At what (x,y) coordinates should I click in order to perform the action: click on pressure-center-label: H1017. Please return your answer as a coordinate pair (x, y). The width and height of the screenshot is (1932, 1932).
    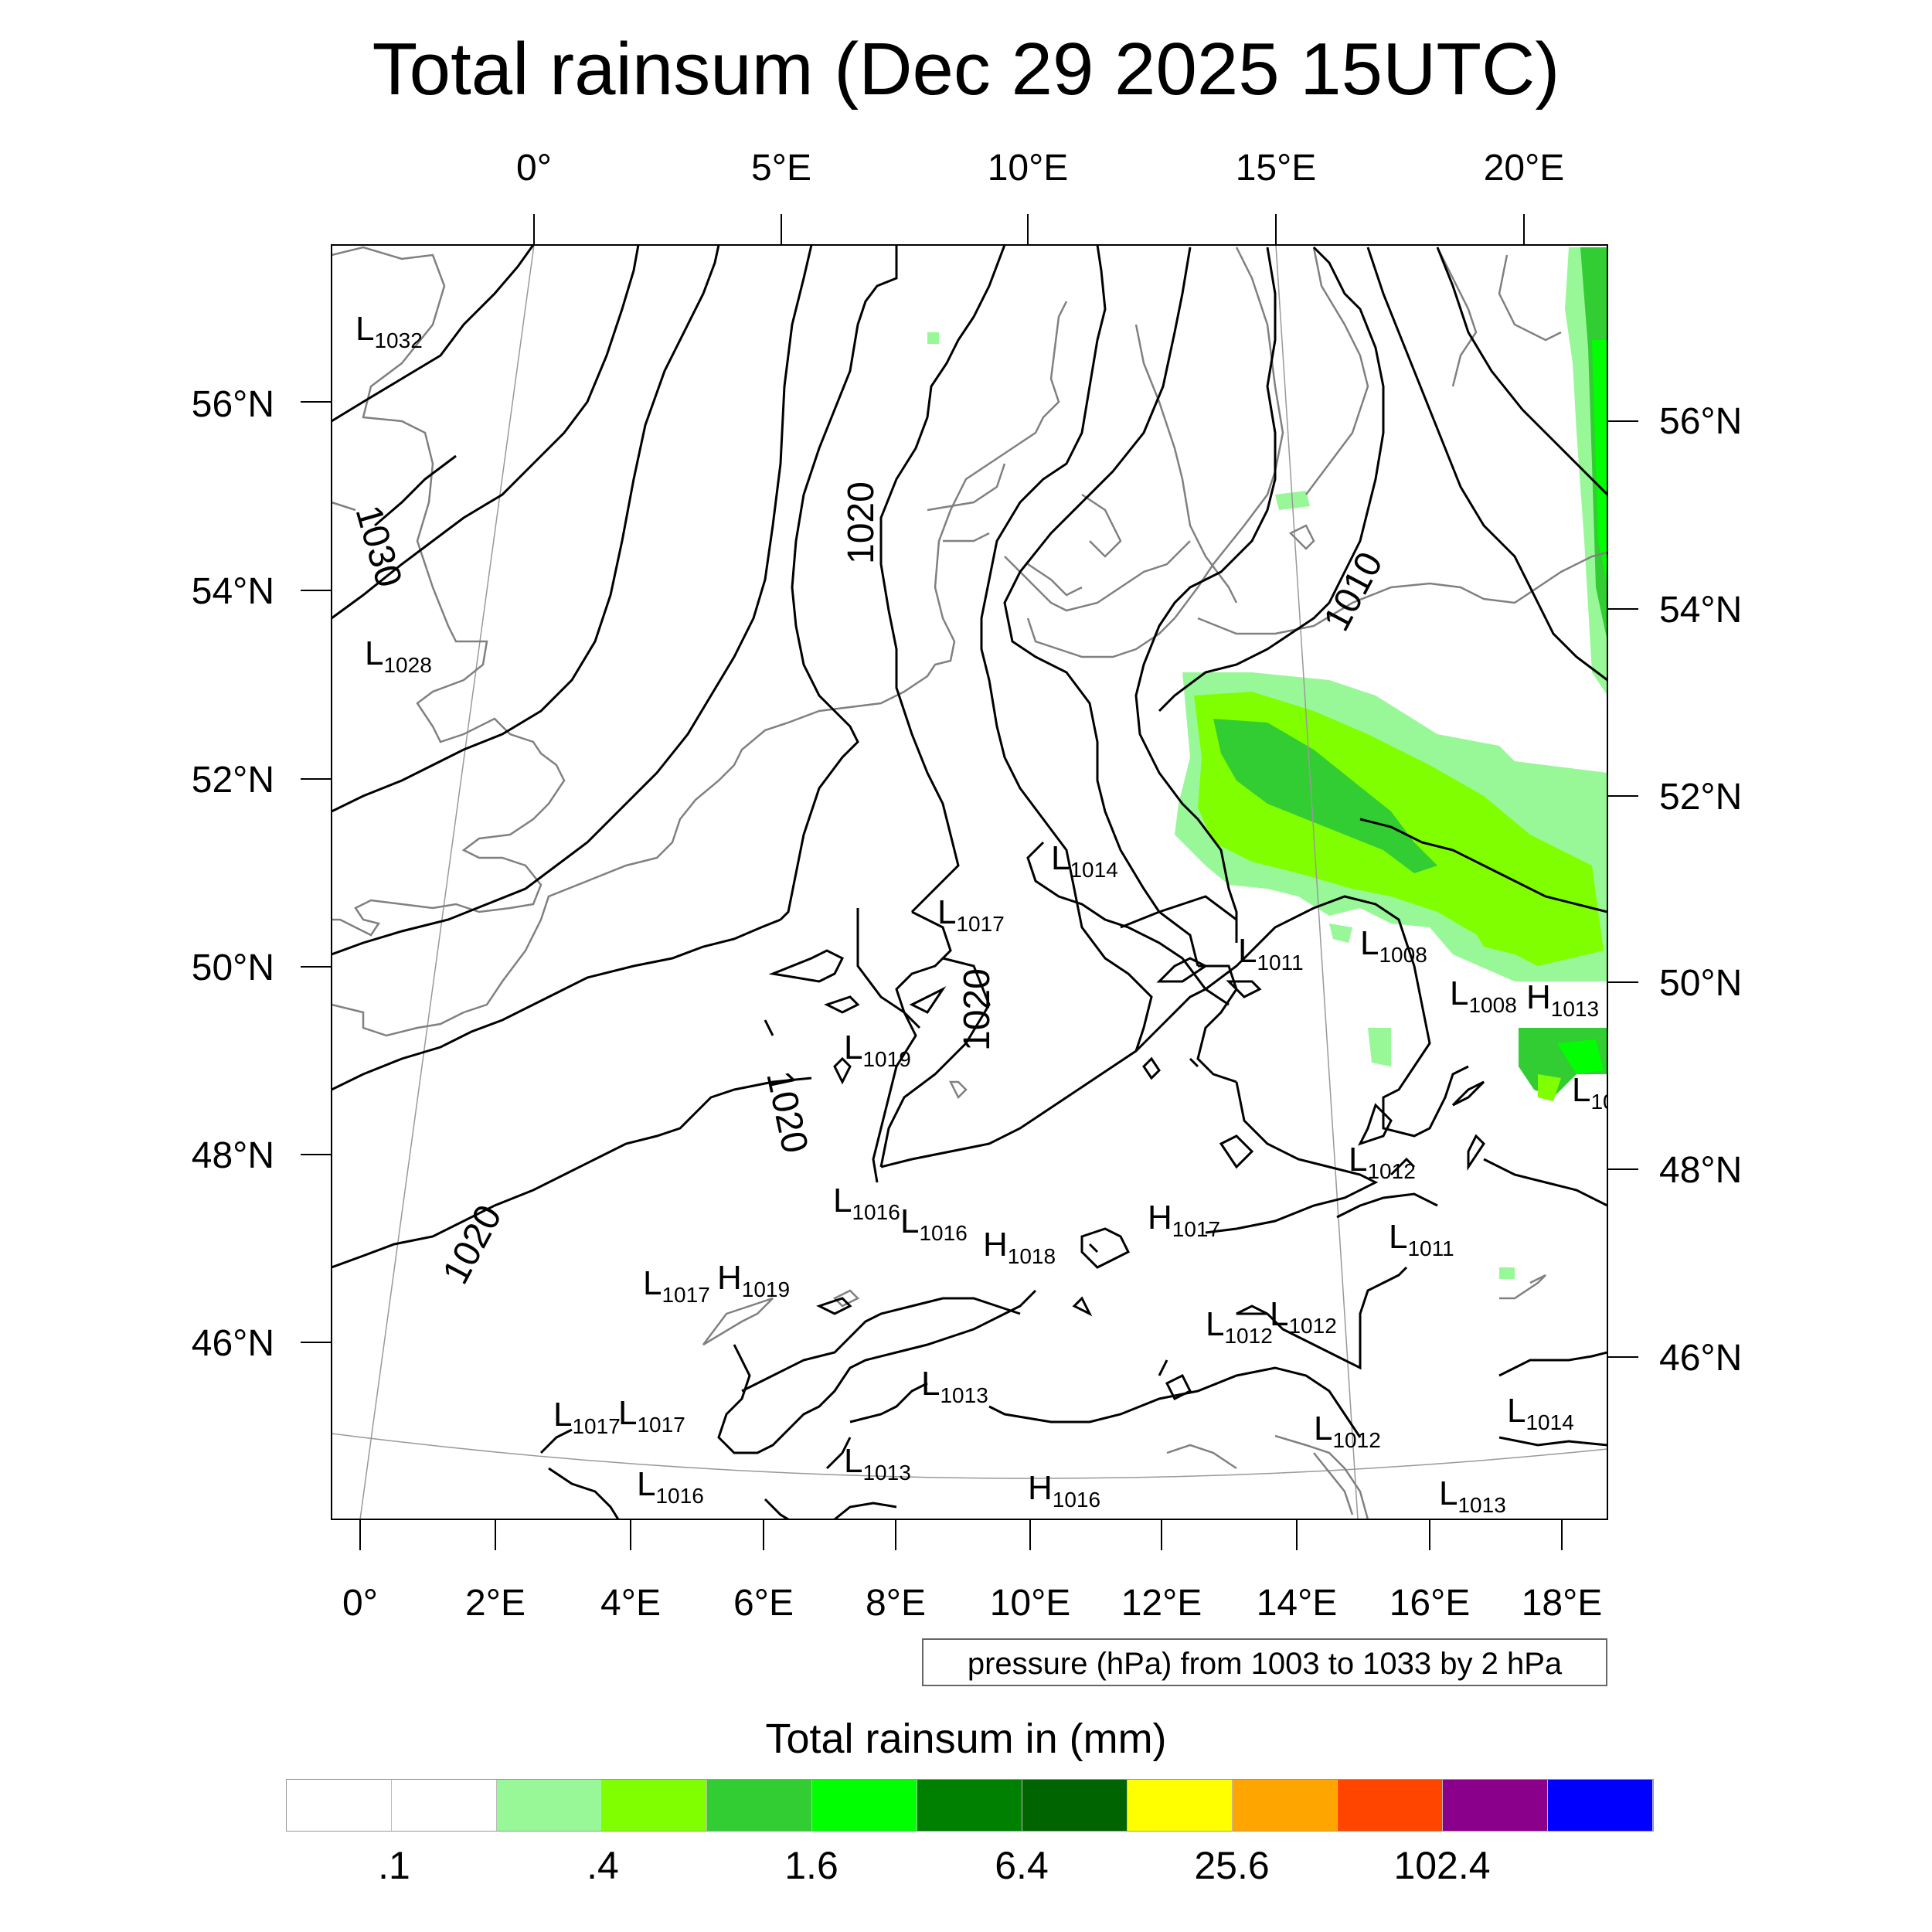
    Looking at the image, I should click on (1184, 1220).